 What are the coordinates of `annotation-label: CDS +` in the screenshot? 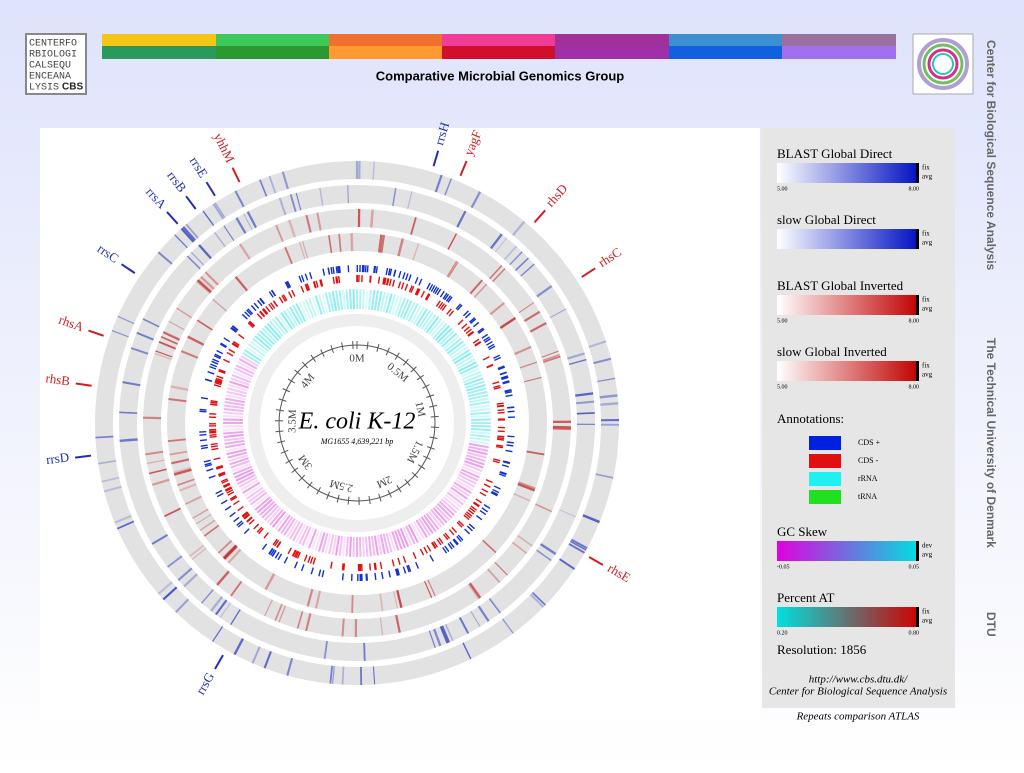 It's located at (869, 442).